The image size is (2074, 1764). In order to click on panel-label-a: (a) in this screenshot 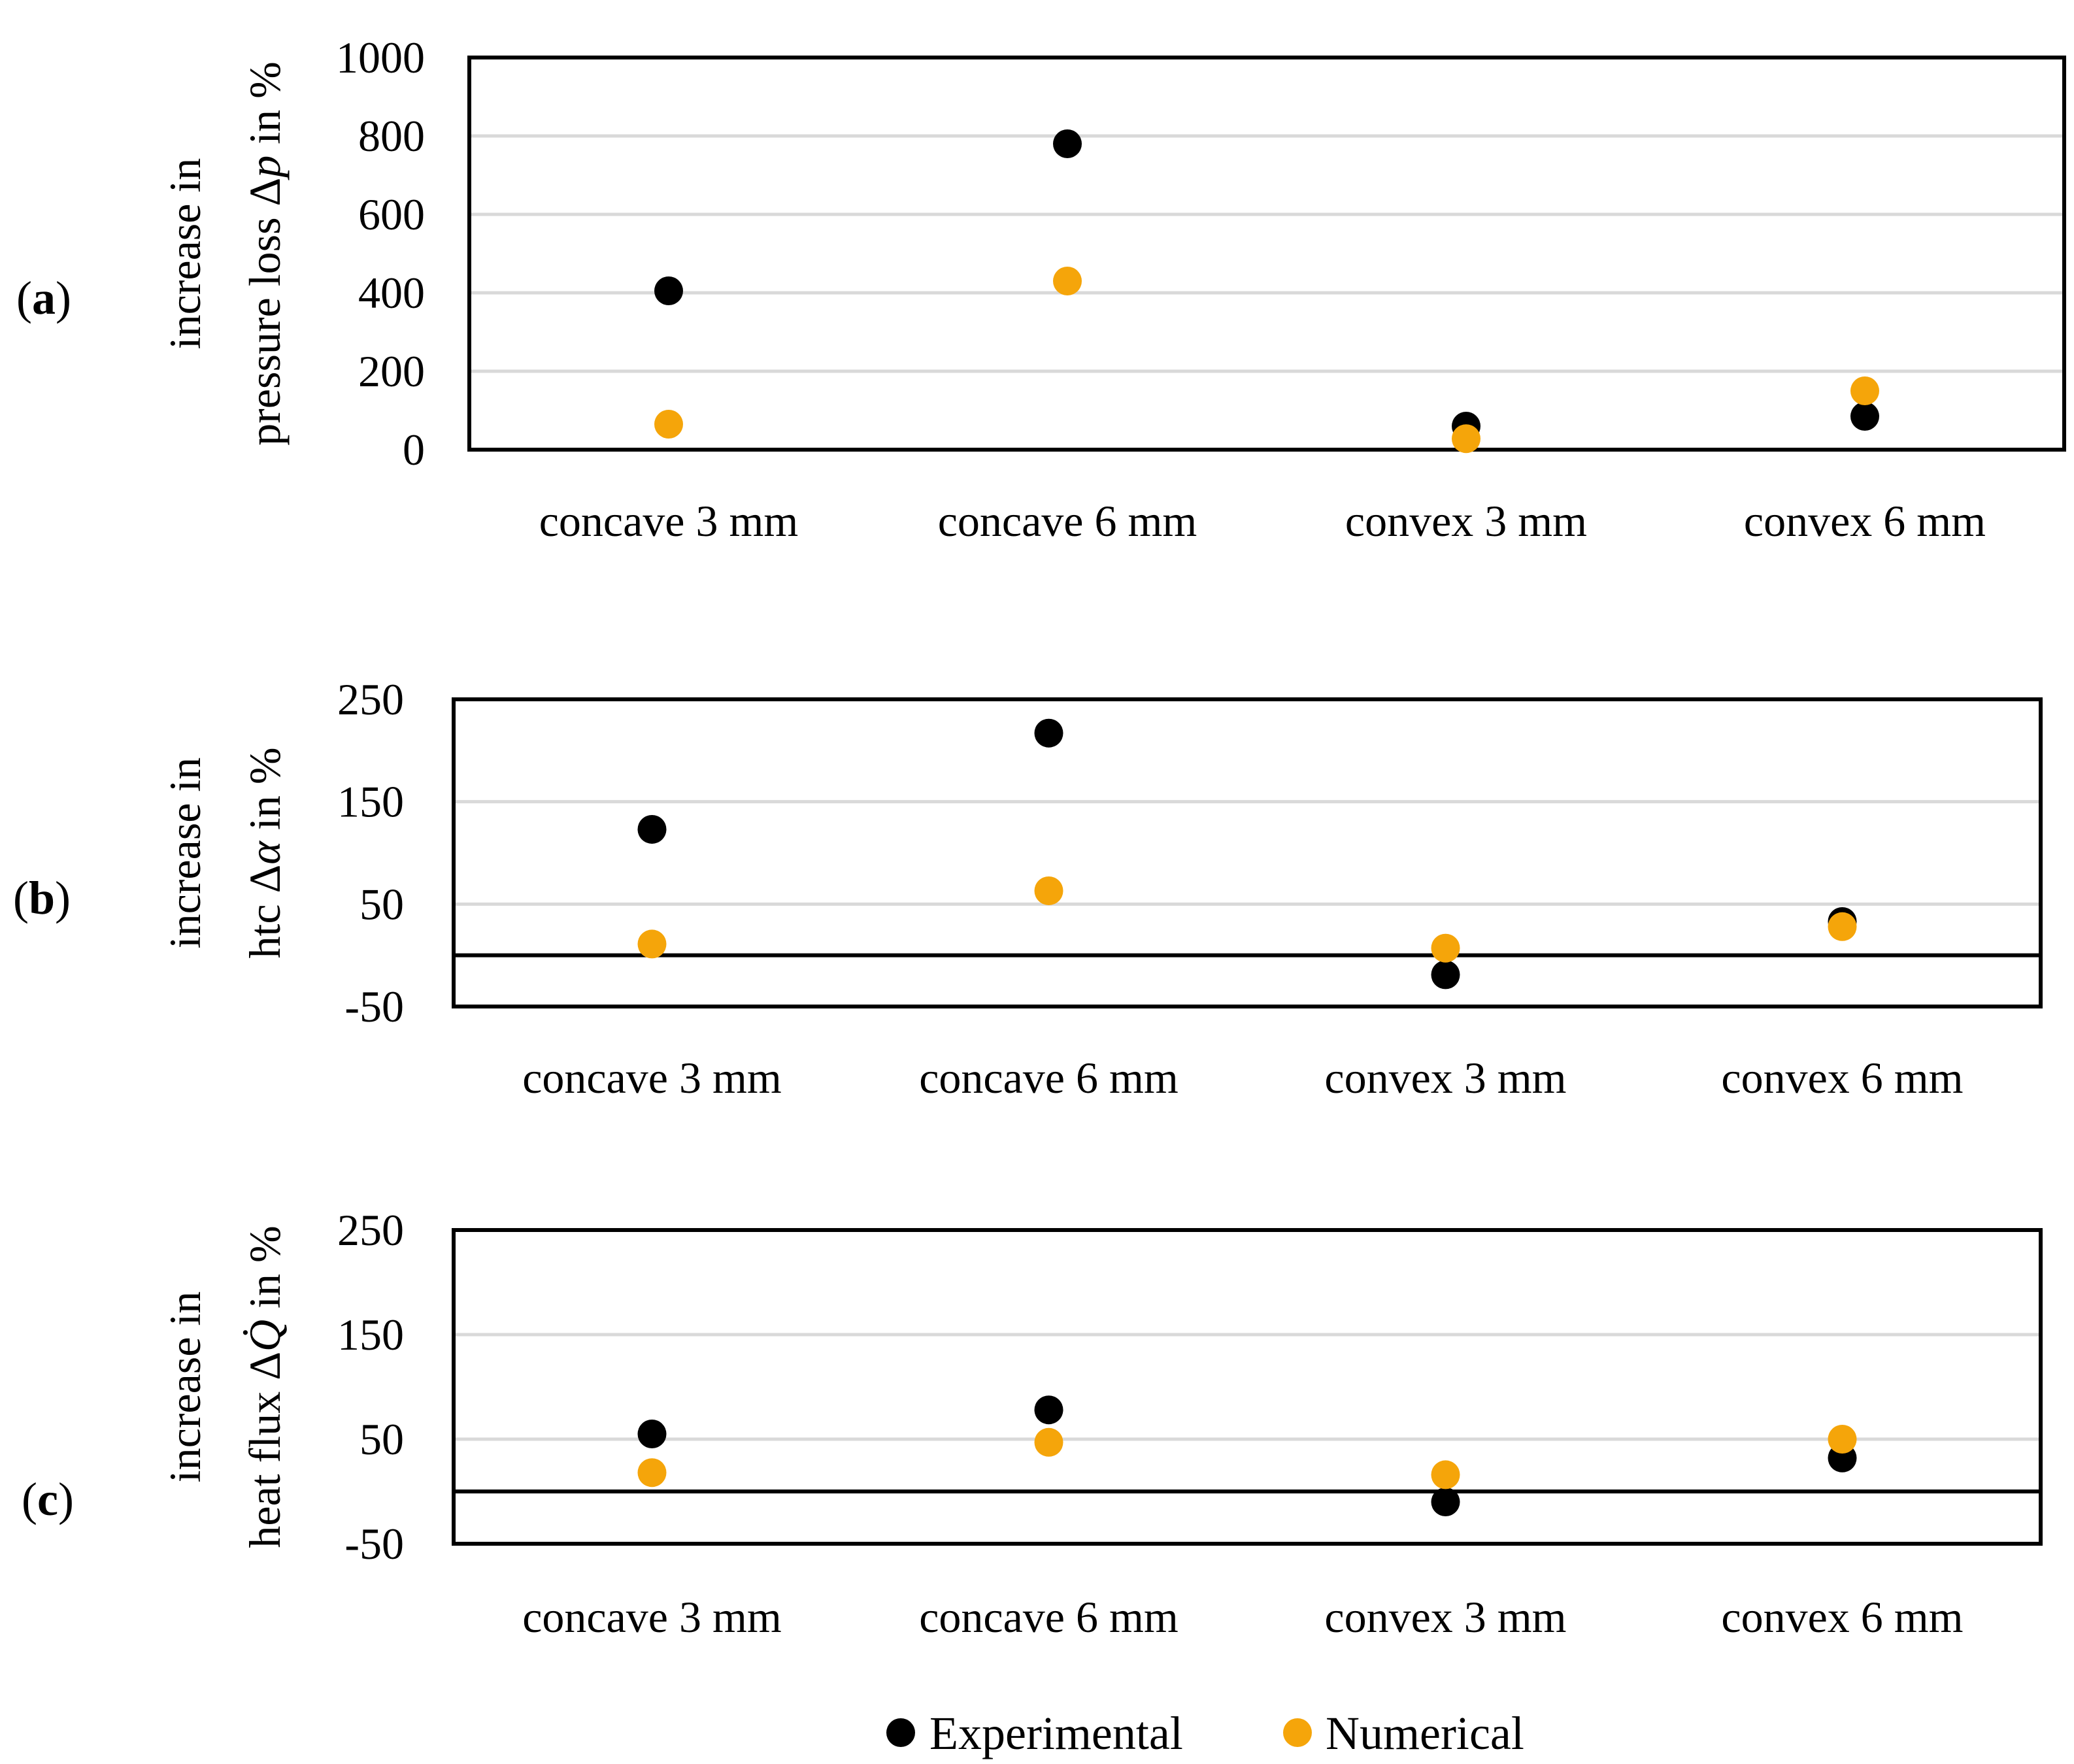, I will do `click(43, 298)`.